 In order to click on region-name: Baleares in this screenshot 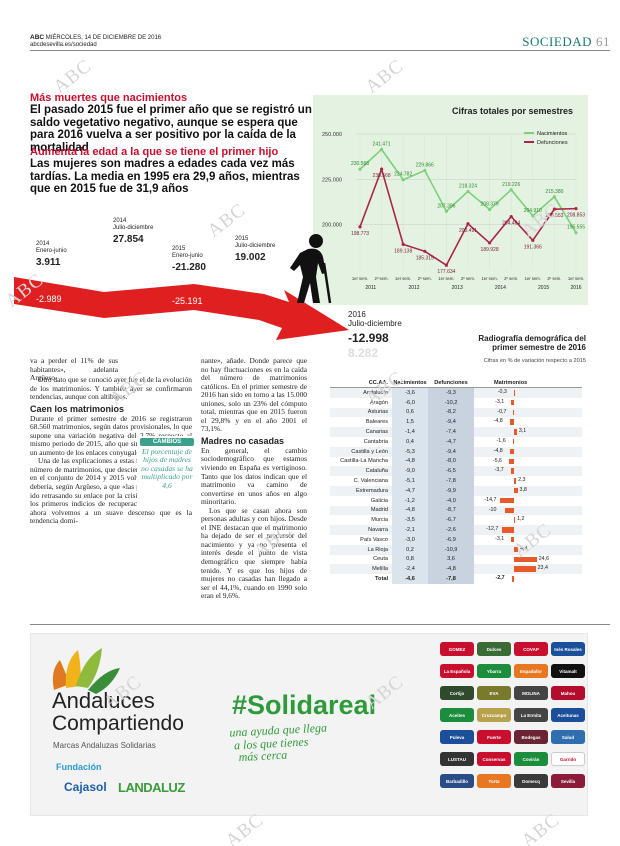, I will do `click(376, 422)`.